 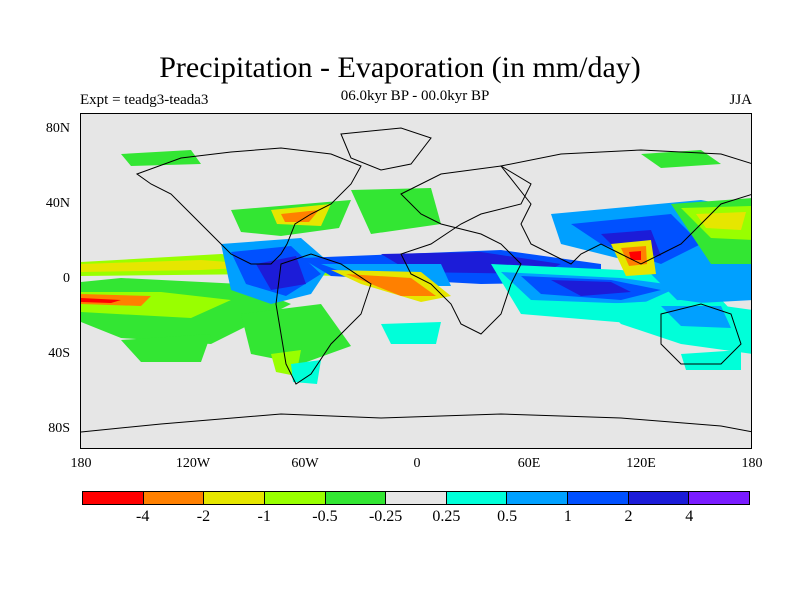 I want to click on antarctica-coast, so click(x=416, y=423).